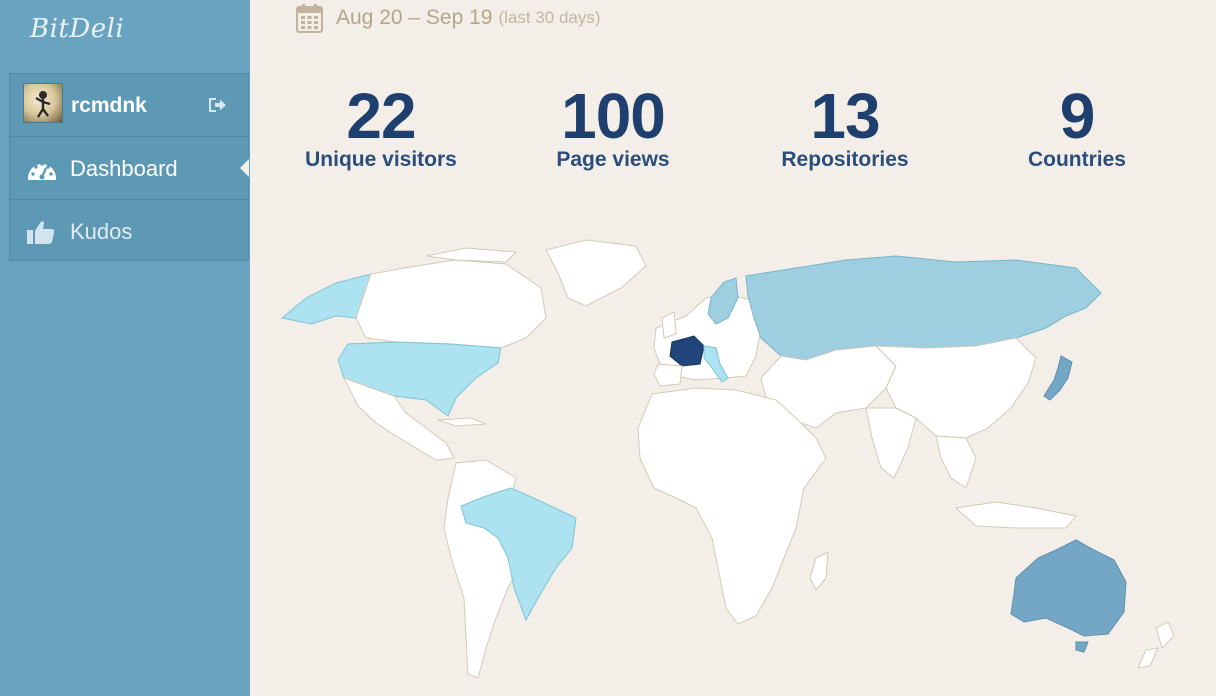  I want to click on logout-icon, so click(217, 105).